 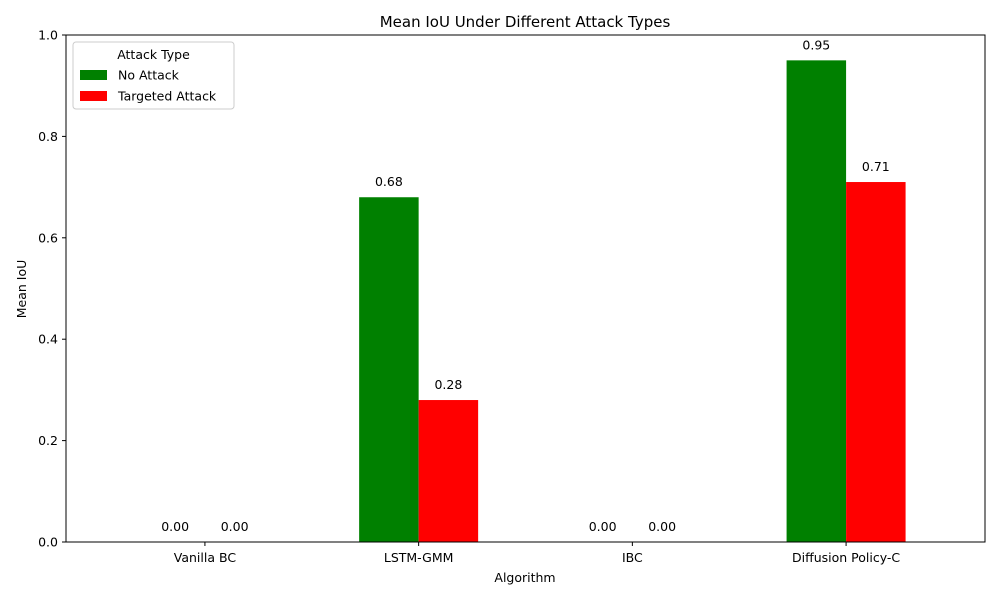 I want to click on legend-title: Attack Type, so click(x=153, y=54).